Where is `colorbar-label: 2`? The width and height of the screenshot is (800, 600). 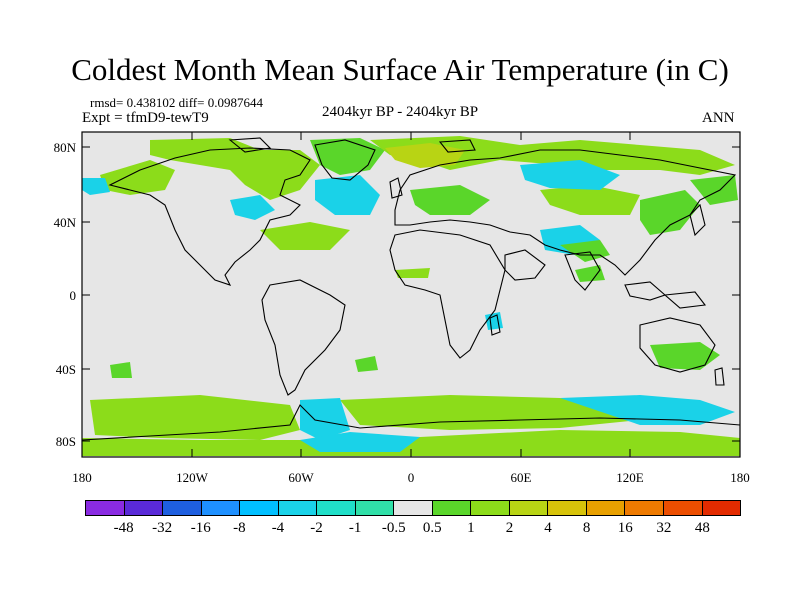 colorbar-label: 2 is located at coordinates (509, 528).